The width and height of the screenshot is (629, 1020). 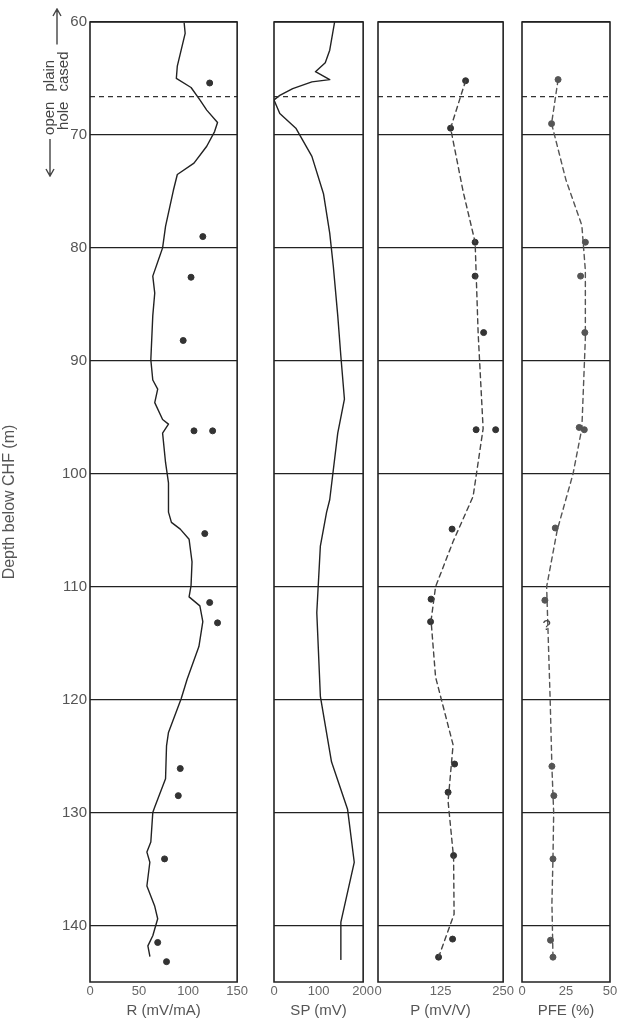 What do you see at coordinates (503, 991) in the screenshot?
I see `x-tick-label: 250` at bounding box center [503, 991].